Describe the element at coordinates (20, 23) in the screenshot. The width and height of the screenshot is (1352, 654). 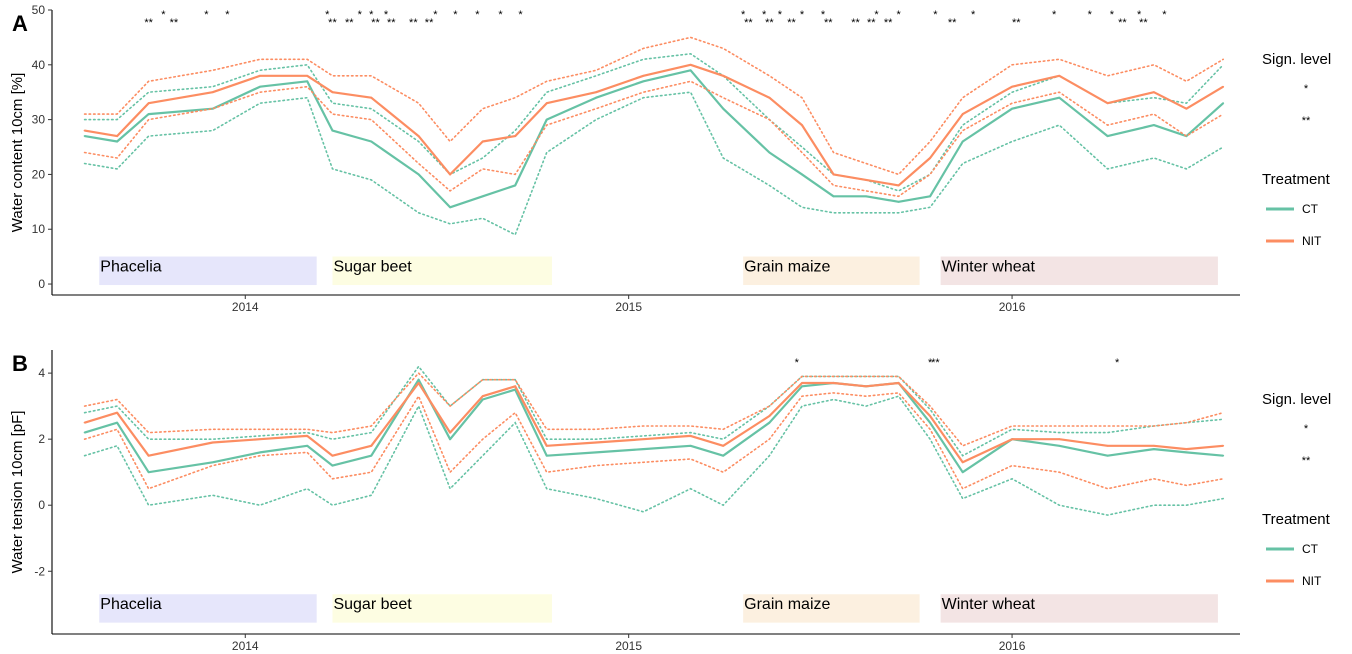
I see `panel-letter: A` at that location.